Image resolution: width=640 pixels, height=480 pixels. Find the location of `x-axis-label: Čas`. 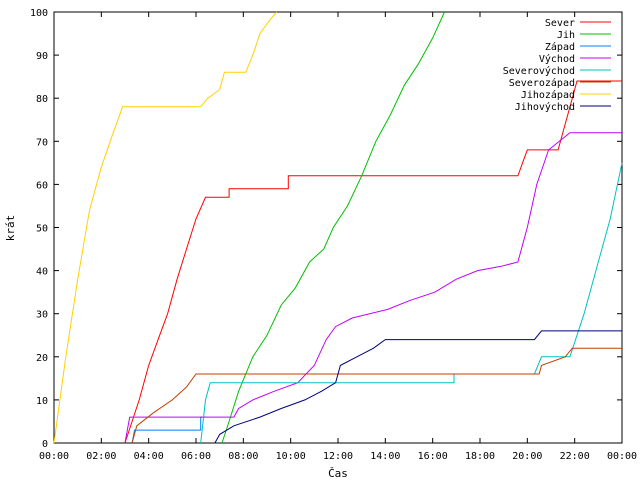

x-axis-label: Čas is located at coordinates (338, 473).